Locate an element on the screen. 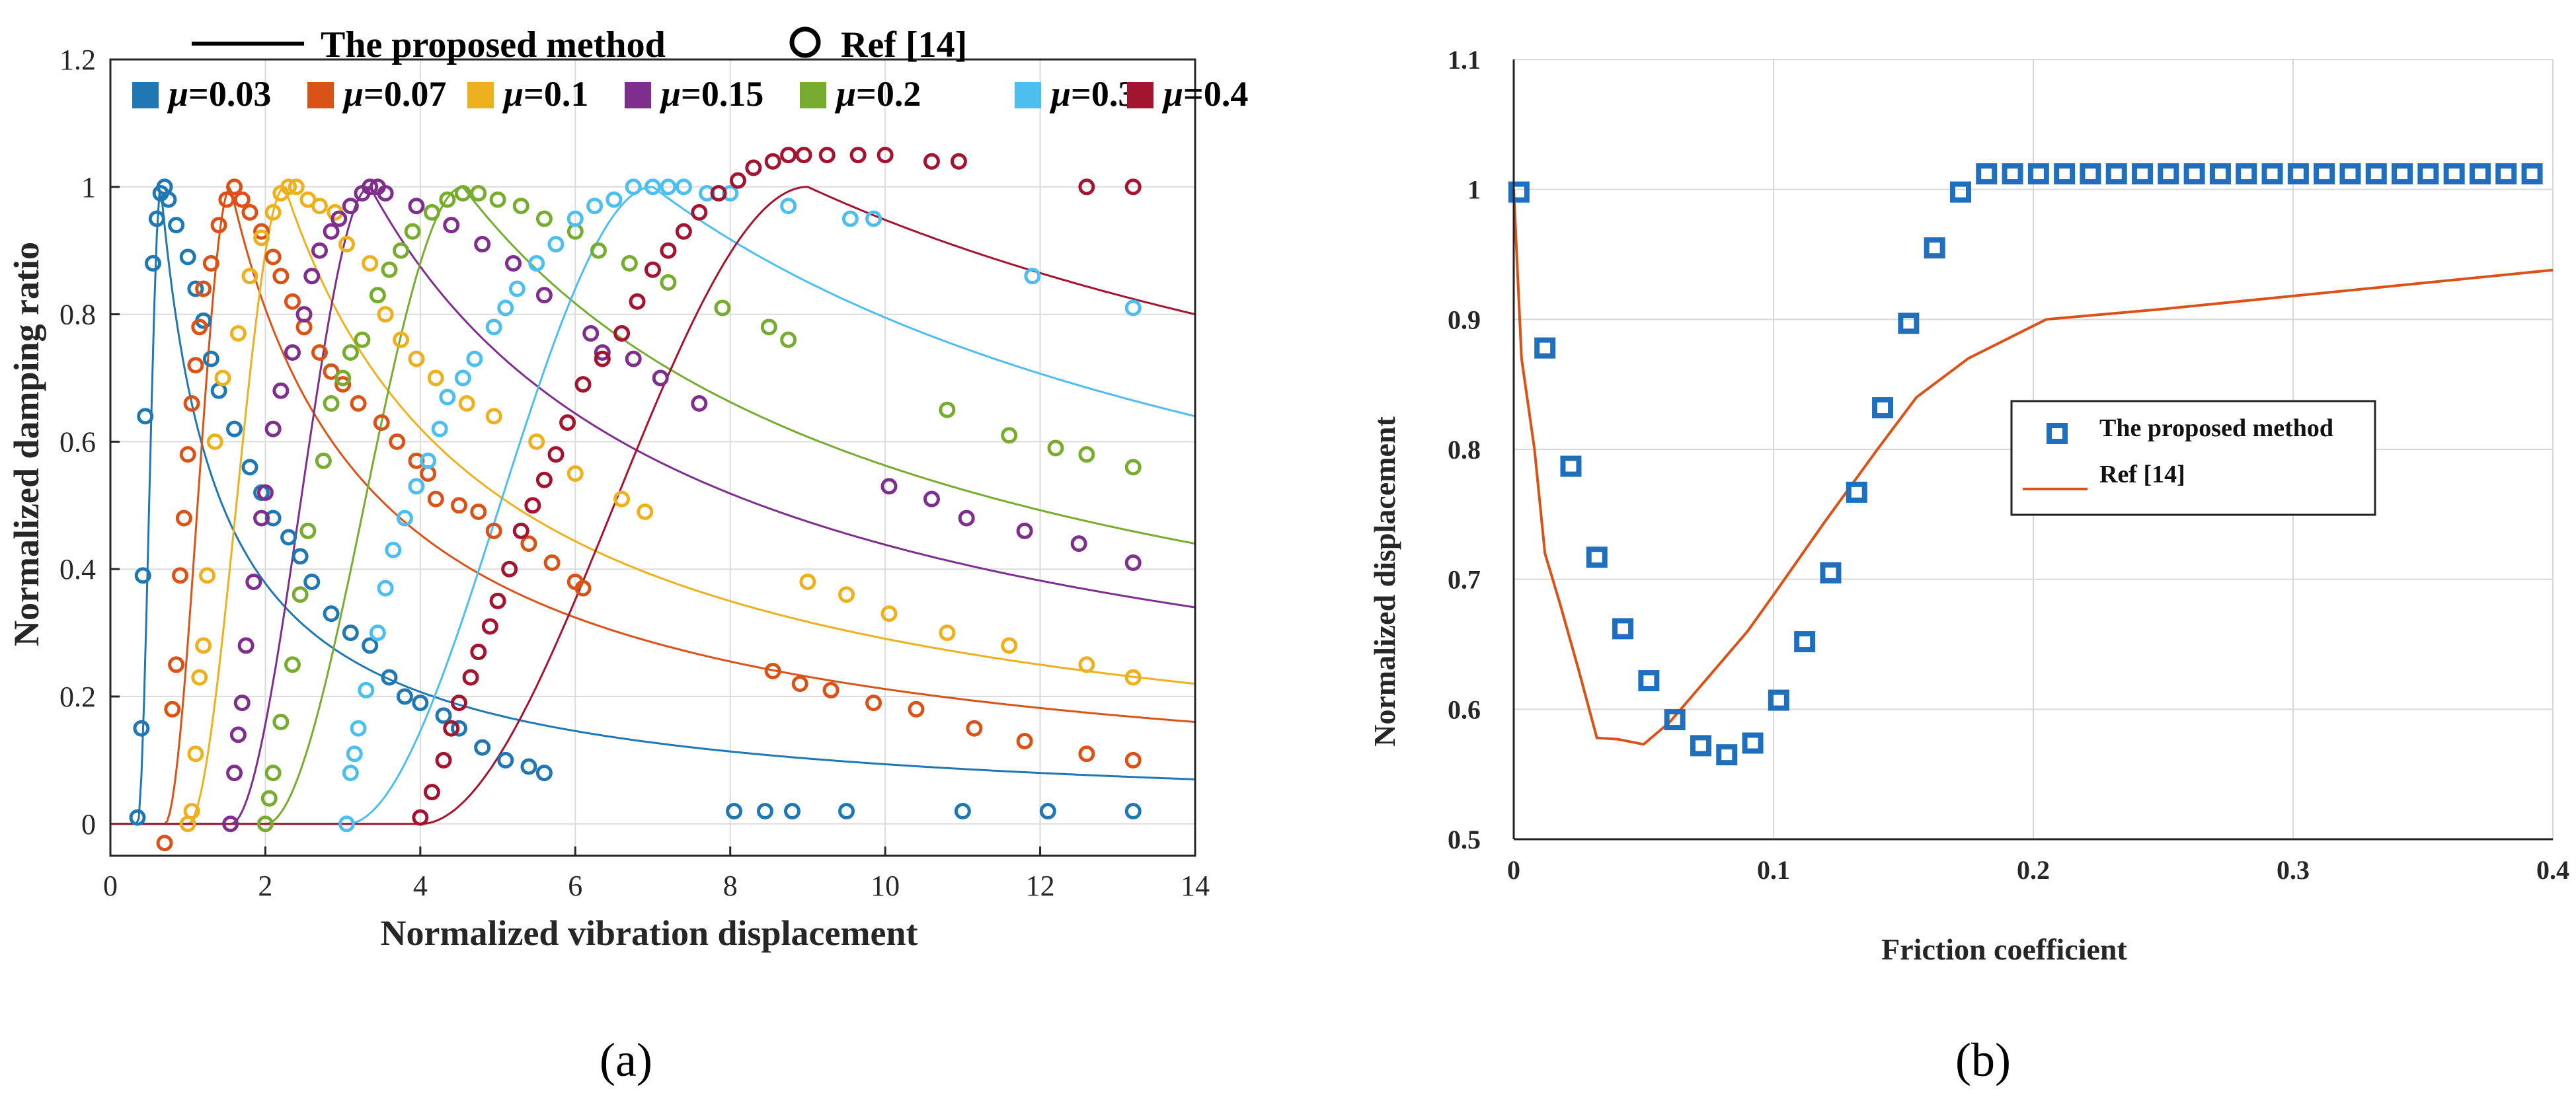 The height and width of the screenshot is (1093, 2576). panel-b-y-tick-label: 0.6 is located at coordinates (1464, 709).